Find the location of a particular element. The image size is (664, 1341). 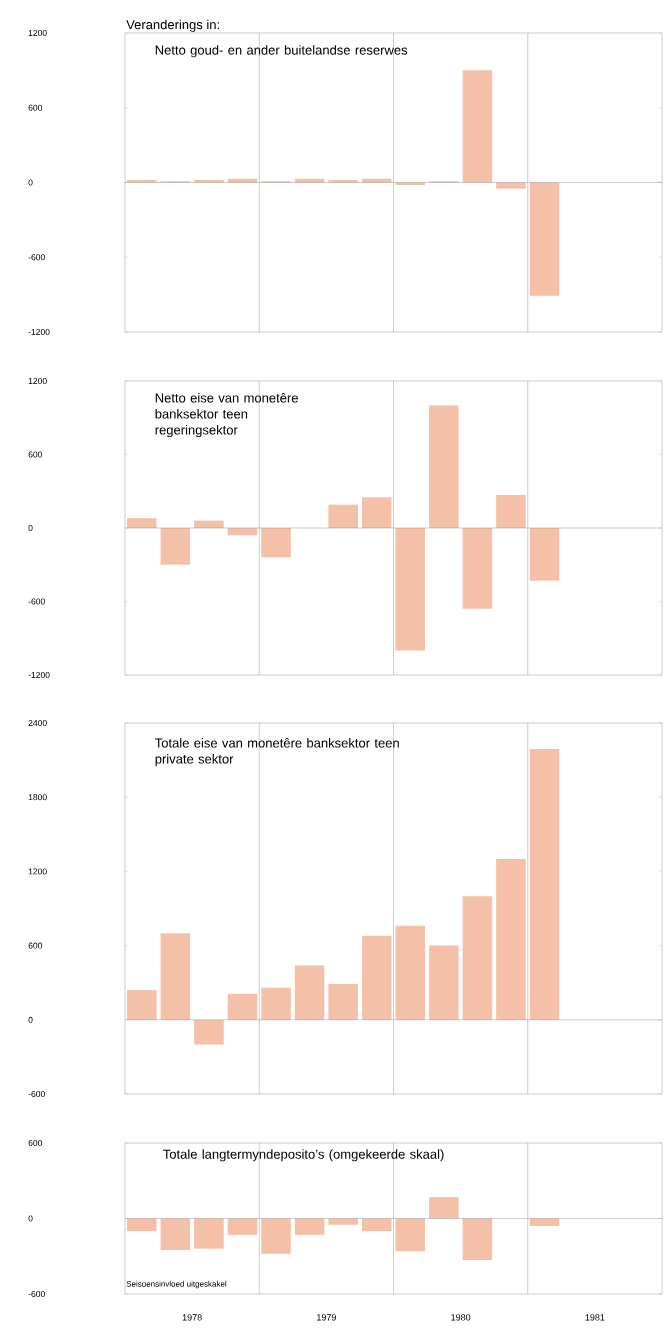

x-tick-label: 1979 is located at coordinates (326, 1317).